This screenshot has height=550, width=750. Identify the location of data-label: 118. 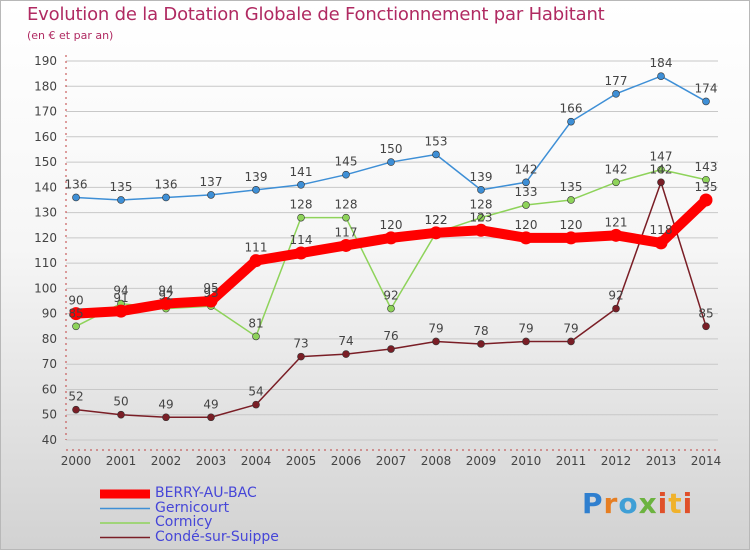
(661, 230).